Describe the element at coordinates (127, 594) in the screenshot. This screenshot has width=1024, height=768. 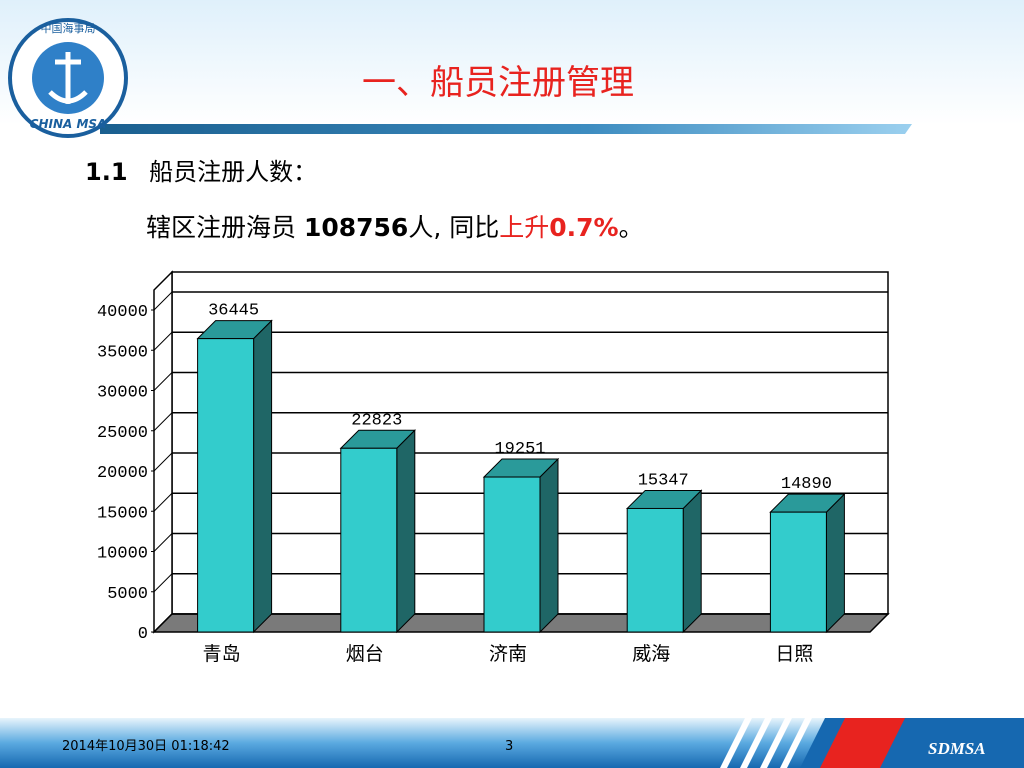
I see `y-tick-label: 5000` at that location.